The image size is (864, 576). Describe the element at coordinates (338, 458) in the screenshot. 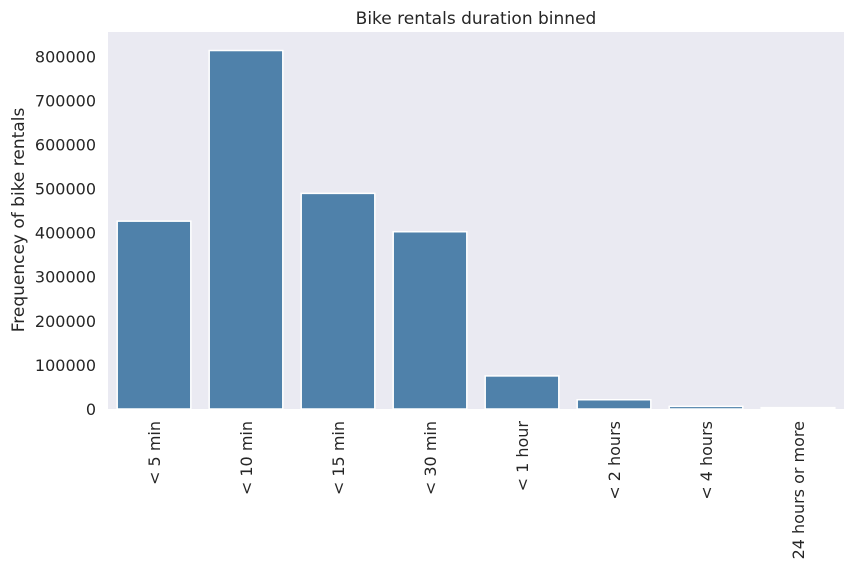

I see `x-tick-label: < 15 min` at that location.